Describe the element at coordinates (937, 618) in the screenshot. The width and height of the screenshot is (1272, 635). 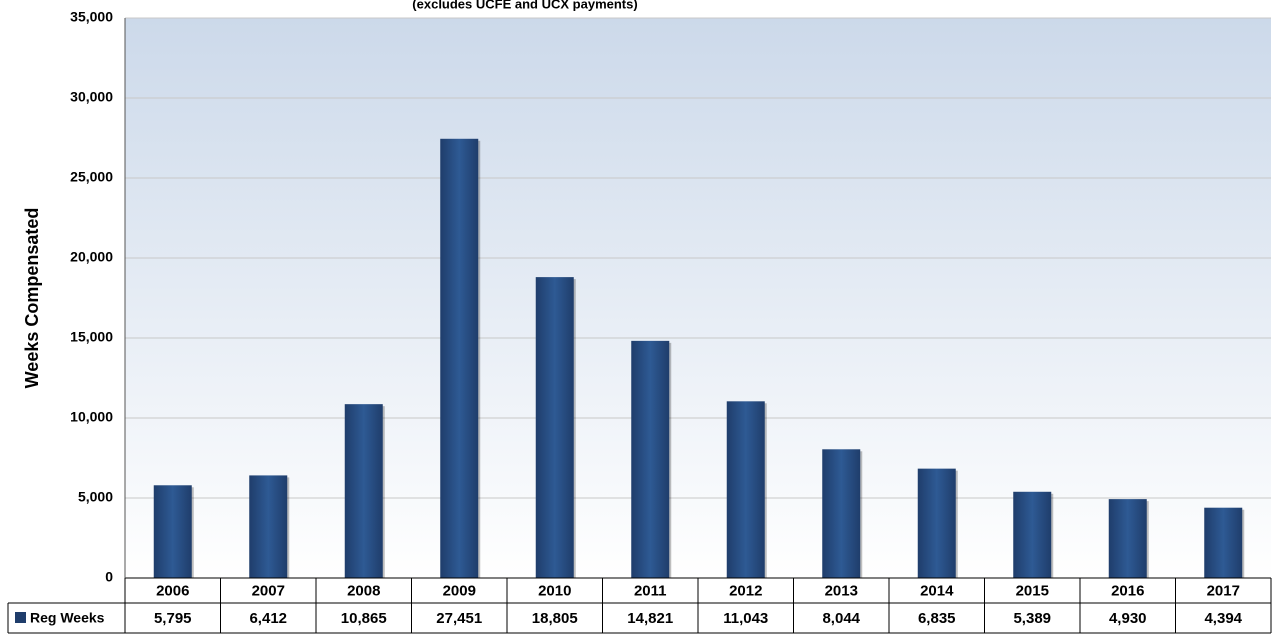
I see `data-table-value: 6,835` at that location.